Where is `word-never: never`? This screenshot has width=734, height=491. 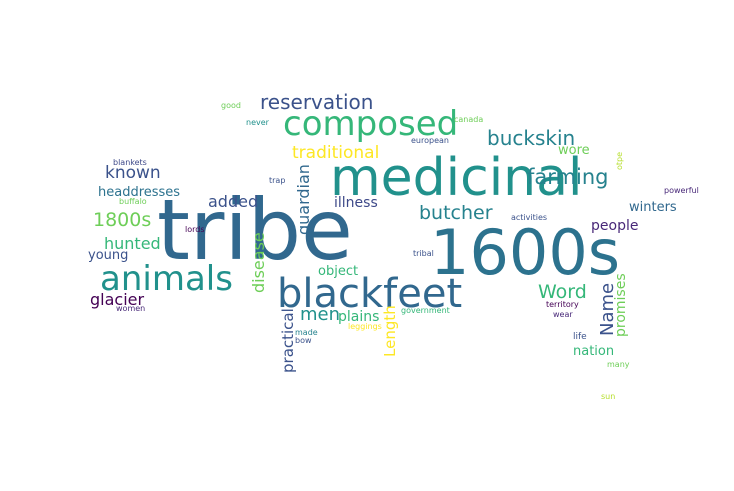
word-never: never is located at coordinates (257, 122).